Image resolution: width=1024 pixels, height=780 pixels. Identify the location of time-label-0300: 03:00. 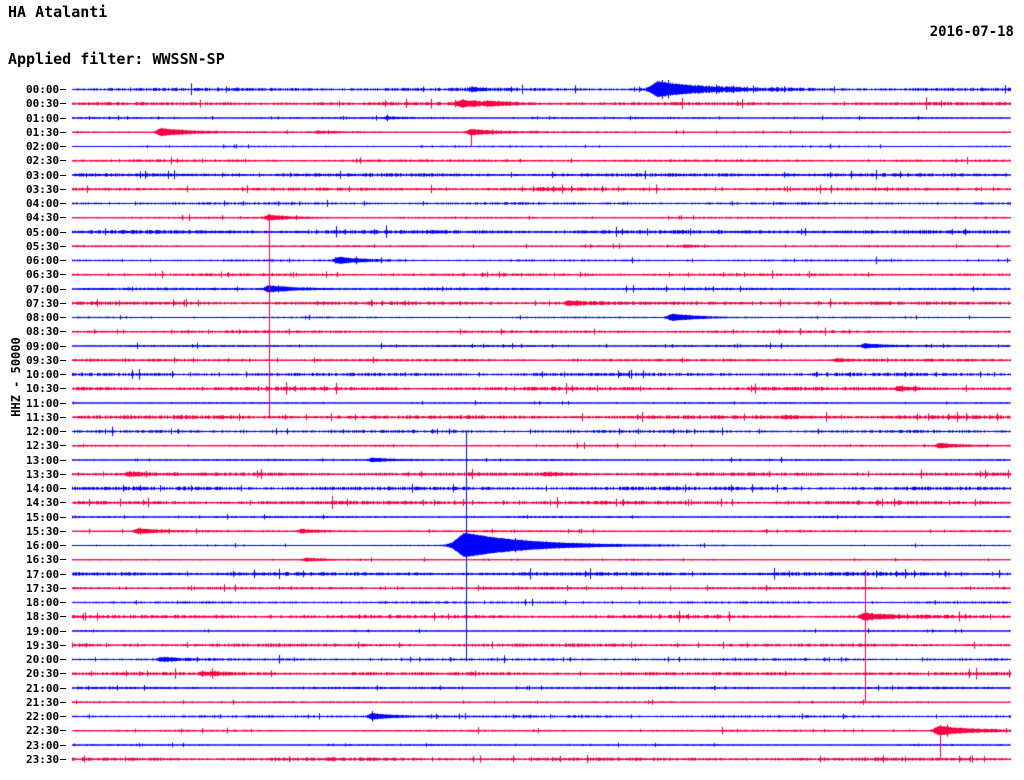
(43, 175).